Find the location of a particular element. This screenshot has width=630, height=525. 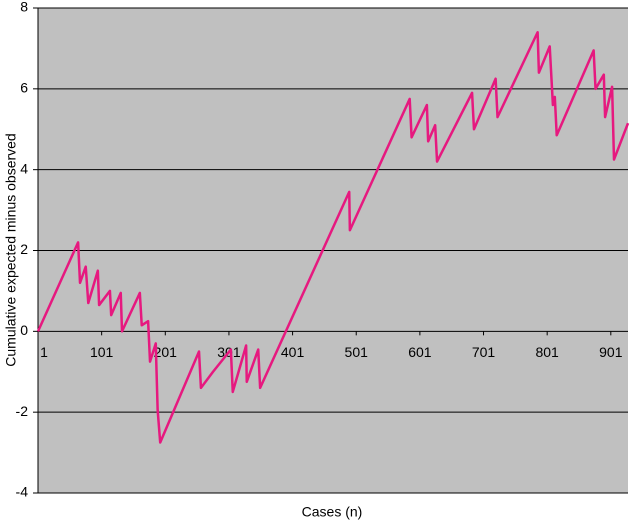

y-tick-label: 0 is located at coordinates (24, 330).